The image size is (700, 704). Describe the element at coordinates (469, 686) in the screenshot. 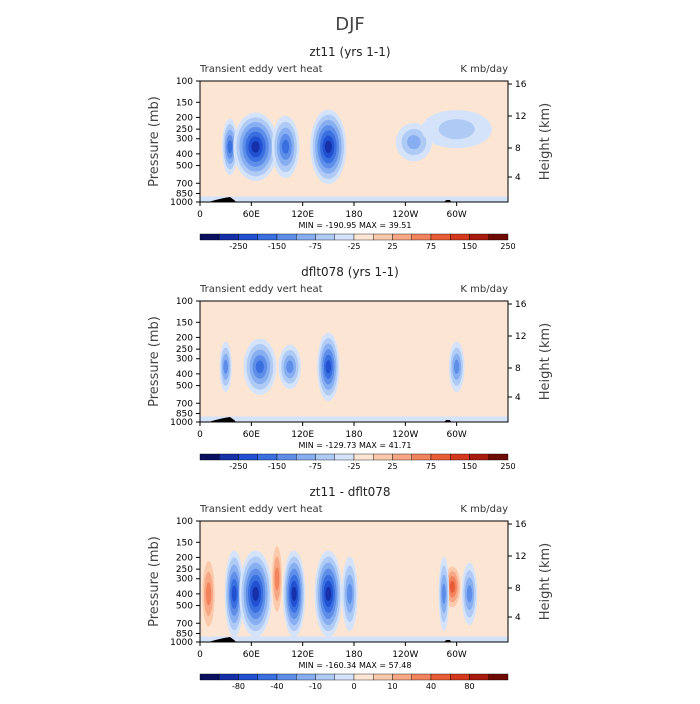

I see `colorbar-label: 80` at that location.